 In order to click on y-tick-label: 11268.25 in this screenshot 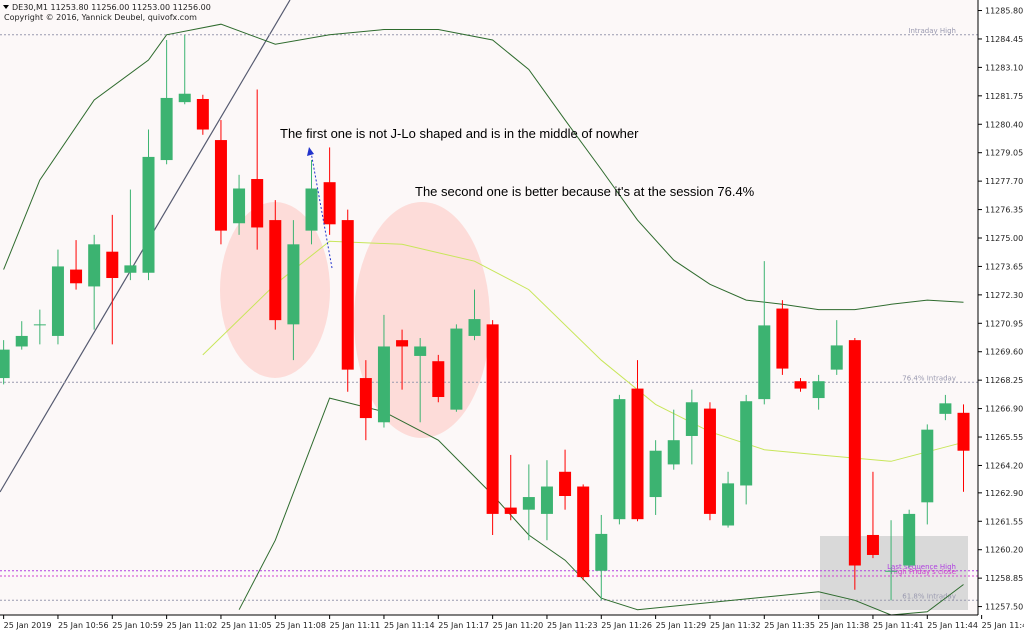, I will do `click(1004, 380)`.